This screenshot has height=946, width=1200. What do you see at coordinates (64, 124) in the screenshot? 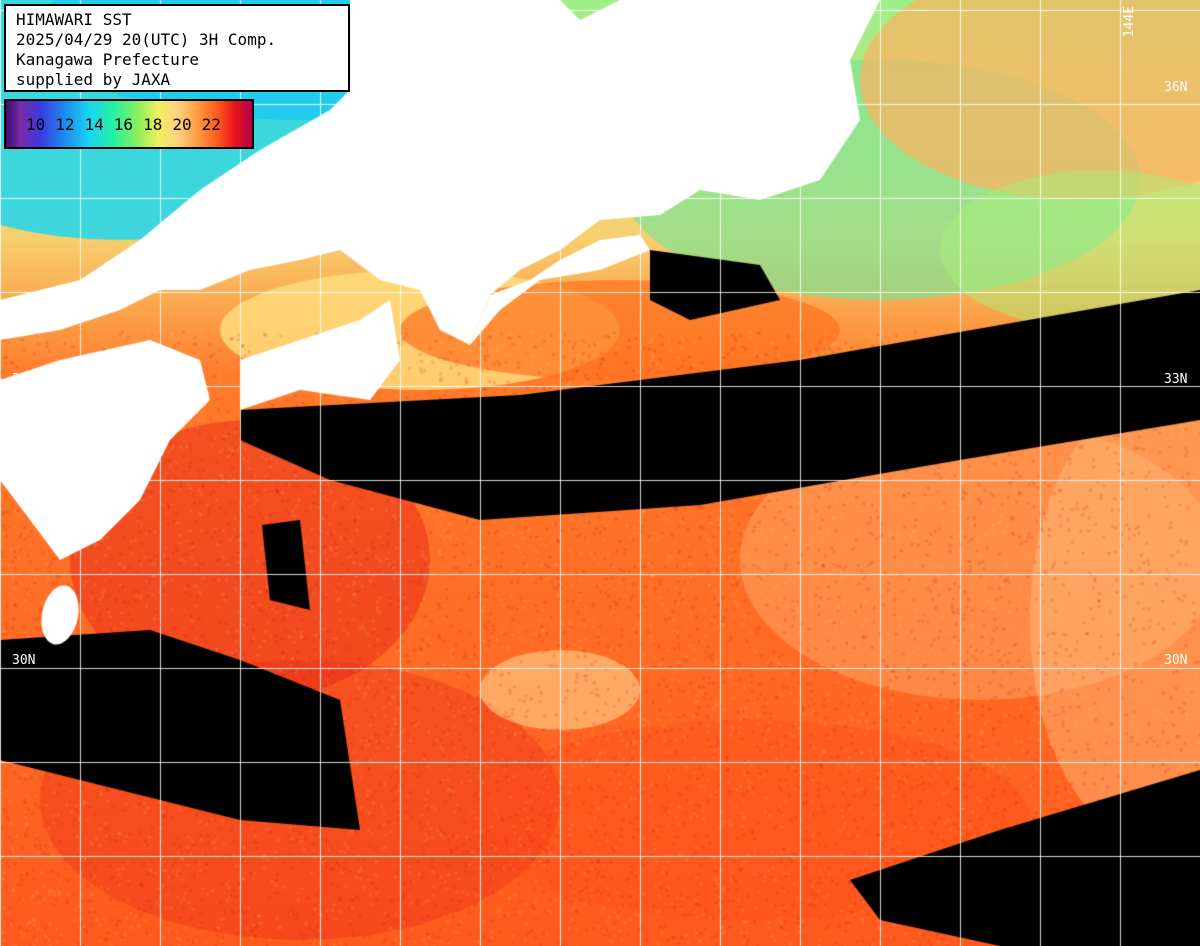
I see `legend-tick: 12` at bounding box center [64, 124].